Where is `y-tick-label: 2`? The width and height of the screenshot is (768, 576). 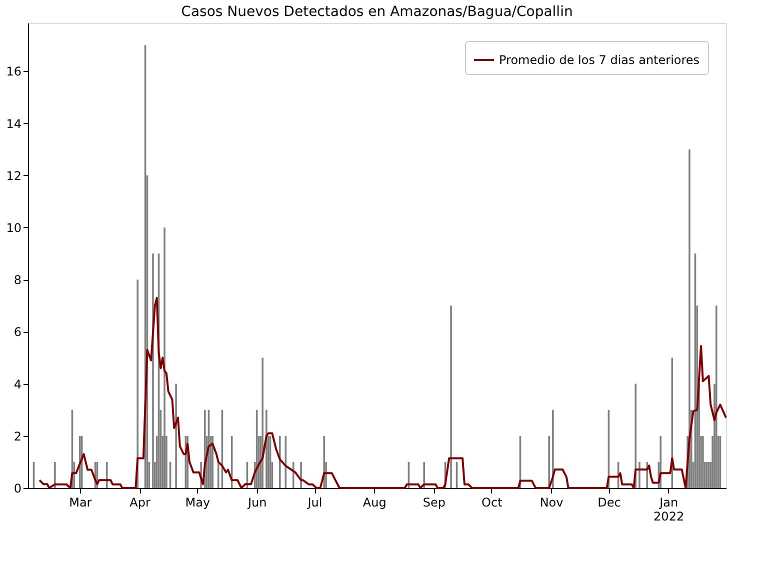
y-tick-label: 2 is located at coordinates (18, 436).